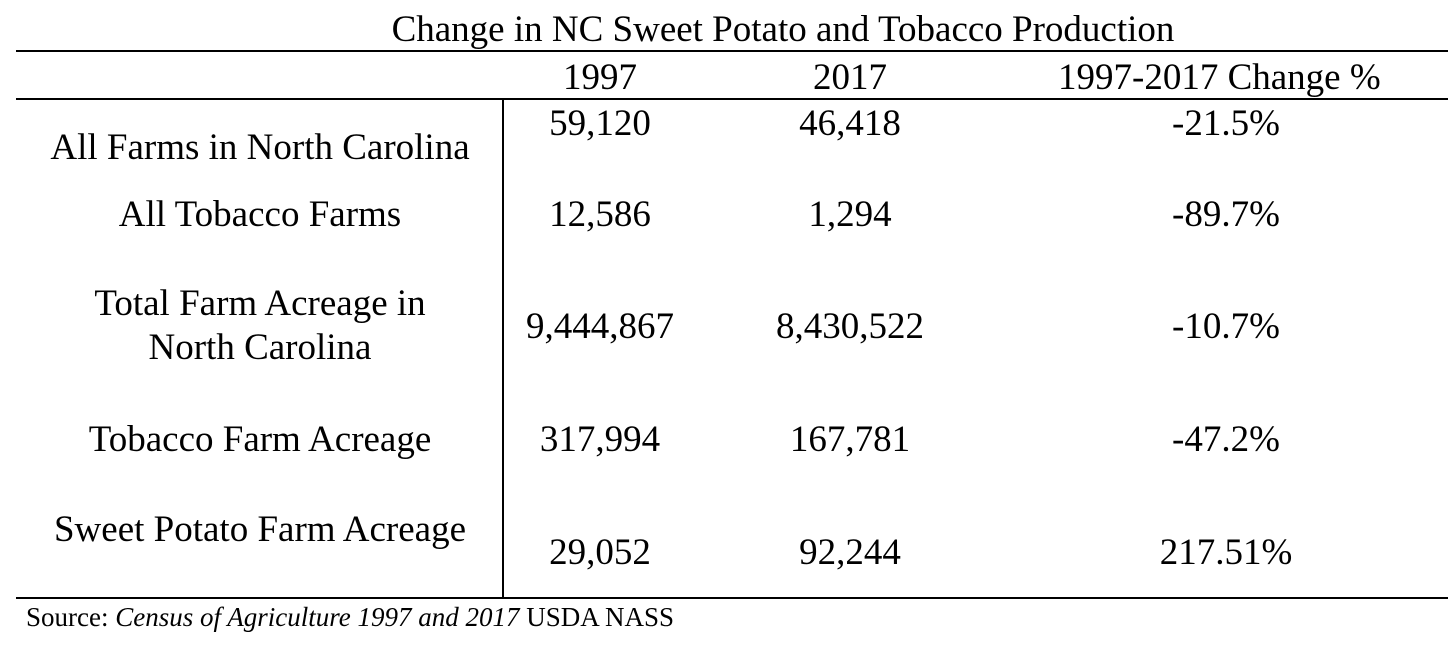 This screenshot has width=1456, height=666. What do you see at coordinates (850, 439) in the screenshot?
I see `cell-tobacco-acreage-2017: 167,781` at bounding box center [850, 439].